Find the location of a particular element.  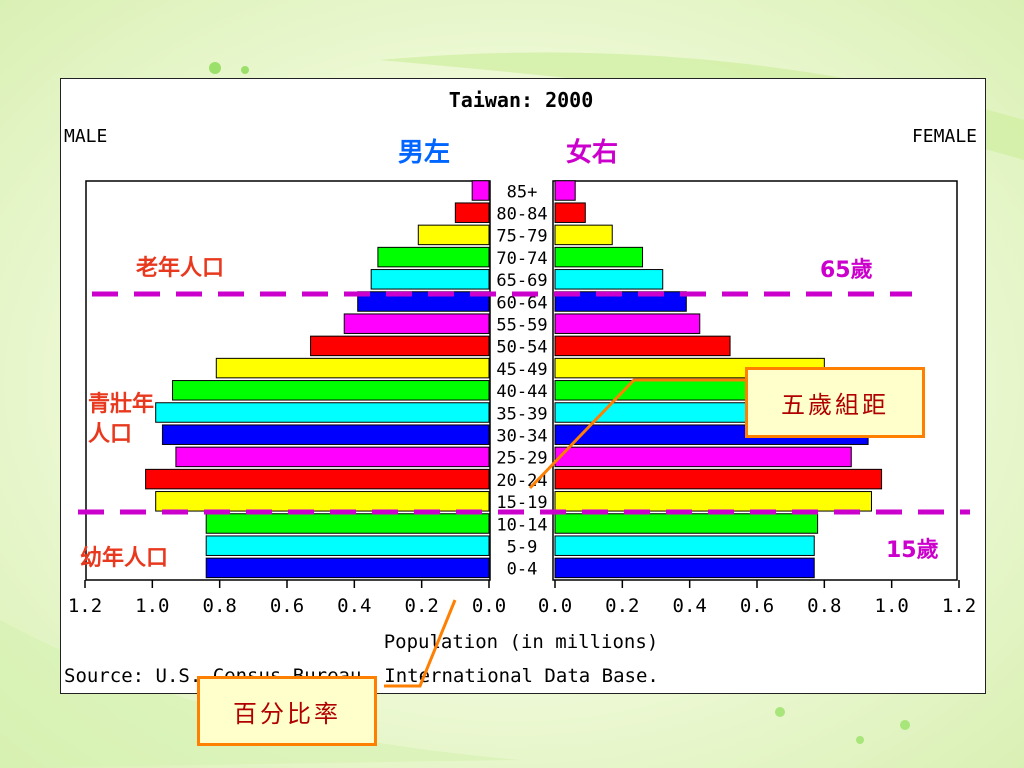

age-label-80-84: 80-84 is located at coordinates (521, 214).